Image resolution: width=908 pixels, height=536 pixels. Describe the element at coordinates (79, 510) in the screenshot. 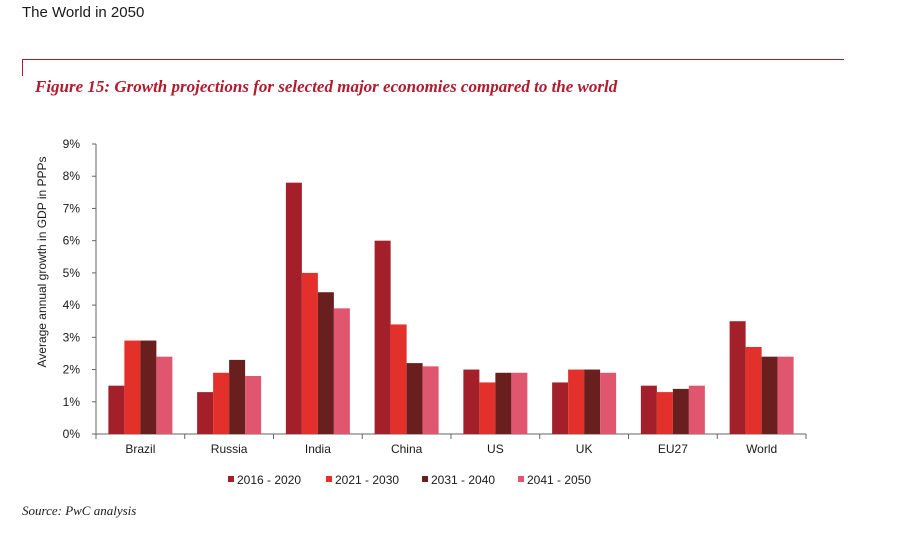

I see `source-note: Source: PwC analysis` at that location.